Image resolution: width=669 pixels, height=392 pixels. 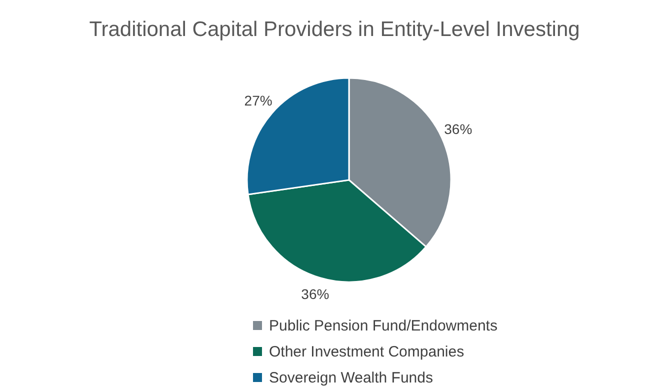 What do you see at coordinates (334, 29) in the screenshot?
I see `chart-title: Traditional Capital Providers in Entity-Level Investing` at bounding box center [334, 29].